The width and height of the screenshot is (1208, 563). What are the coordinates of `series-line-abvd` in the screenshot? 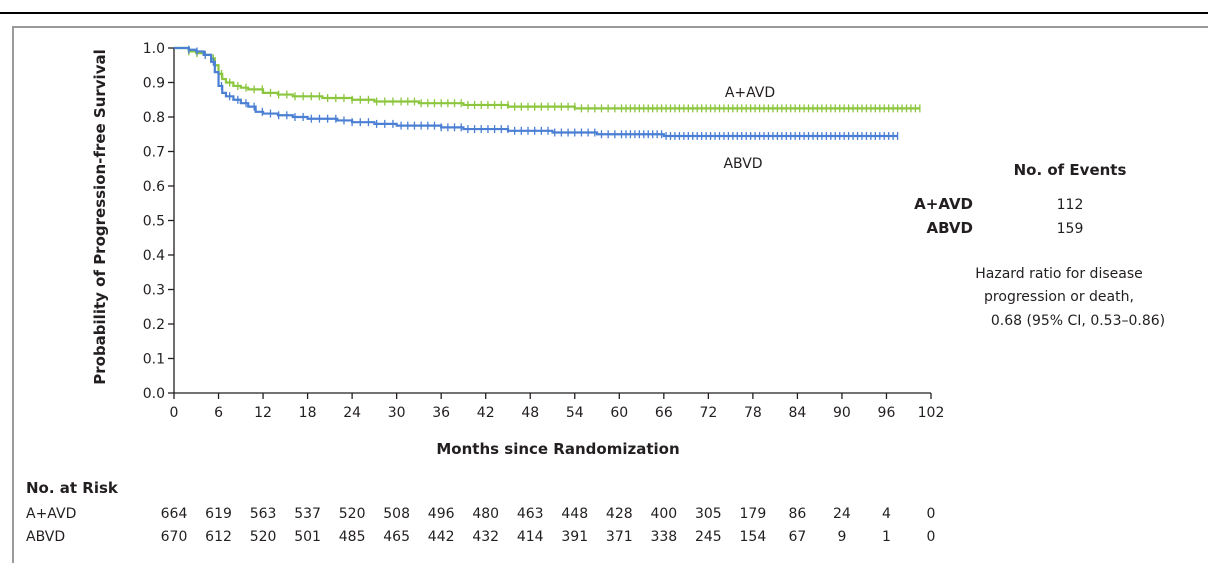 It's located at (536, 92).